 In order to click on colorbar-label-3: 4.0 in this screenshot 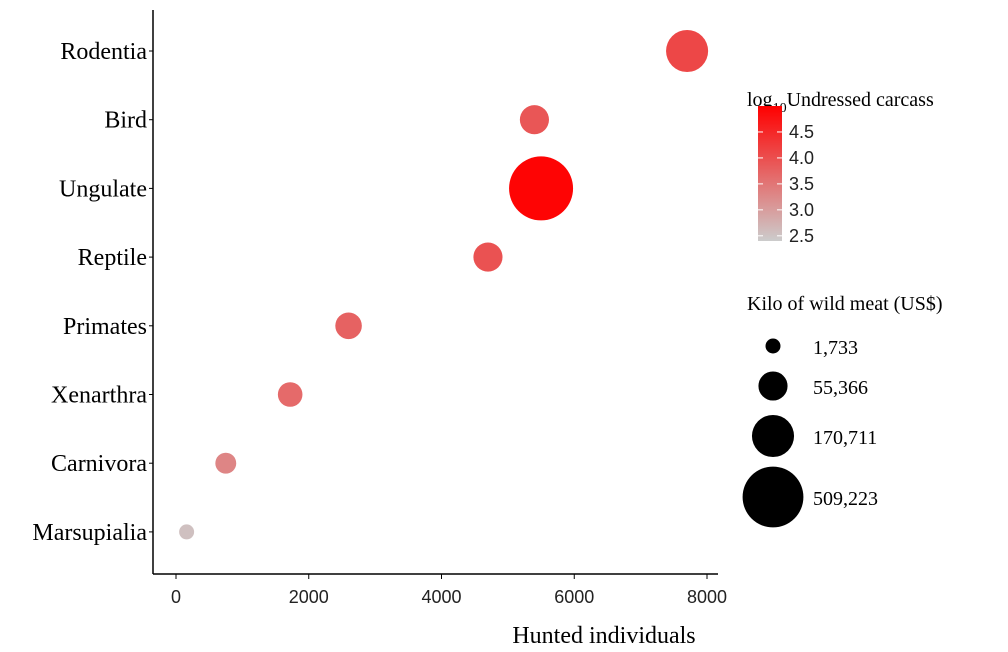, I will do `click(801, 158)`.